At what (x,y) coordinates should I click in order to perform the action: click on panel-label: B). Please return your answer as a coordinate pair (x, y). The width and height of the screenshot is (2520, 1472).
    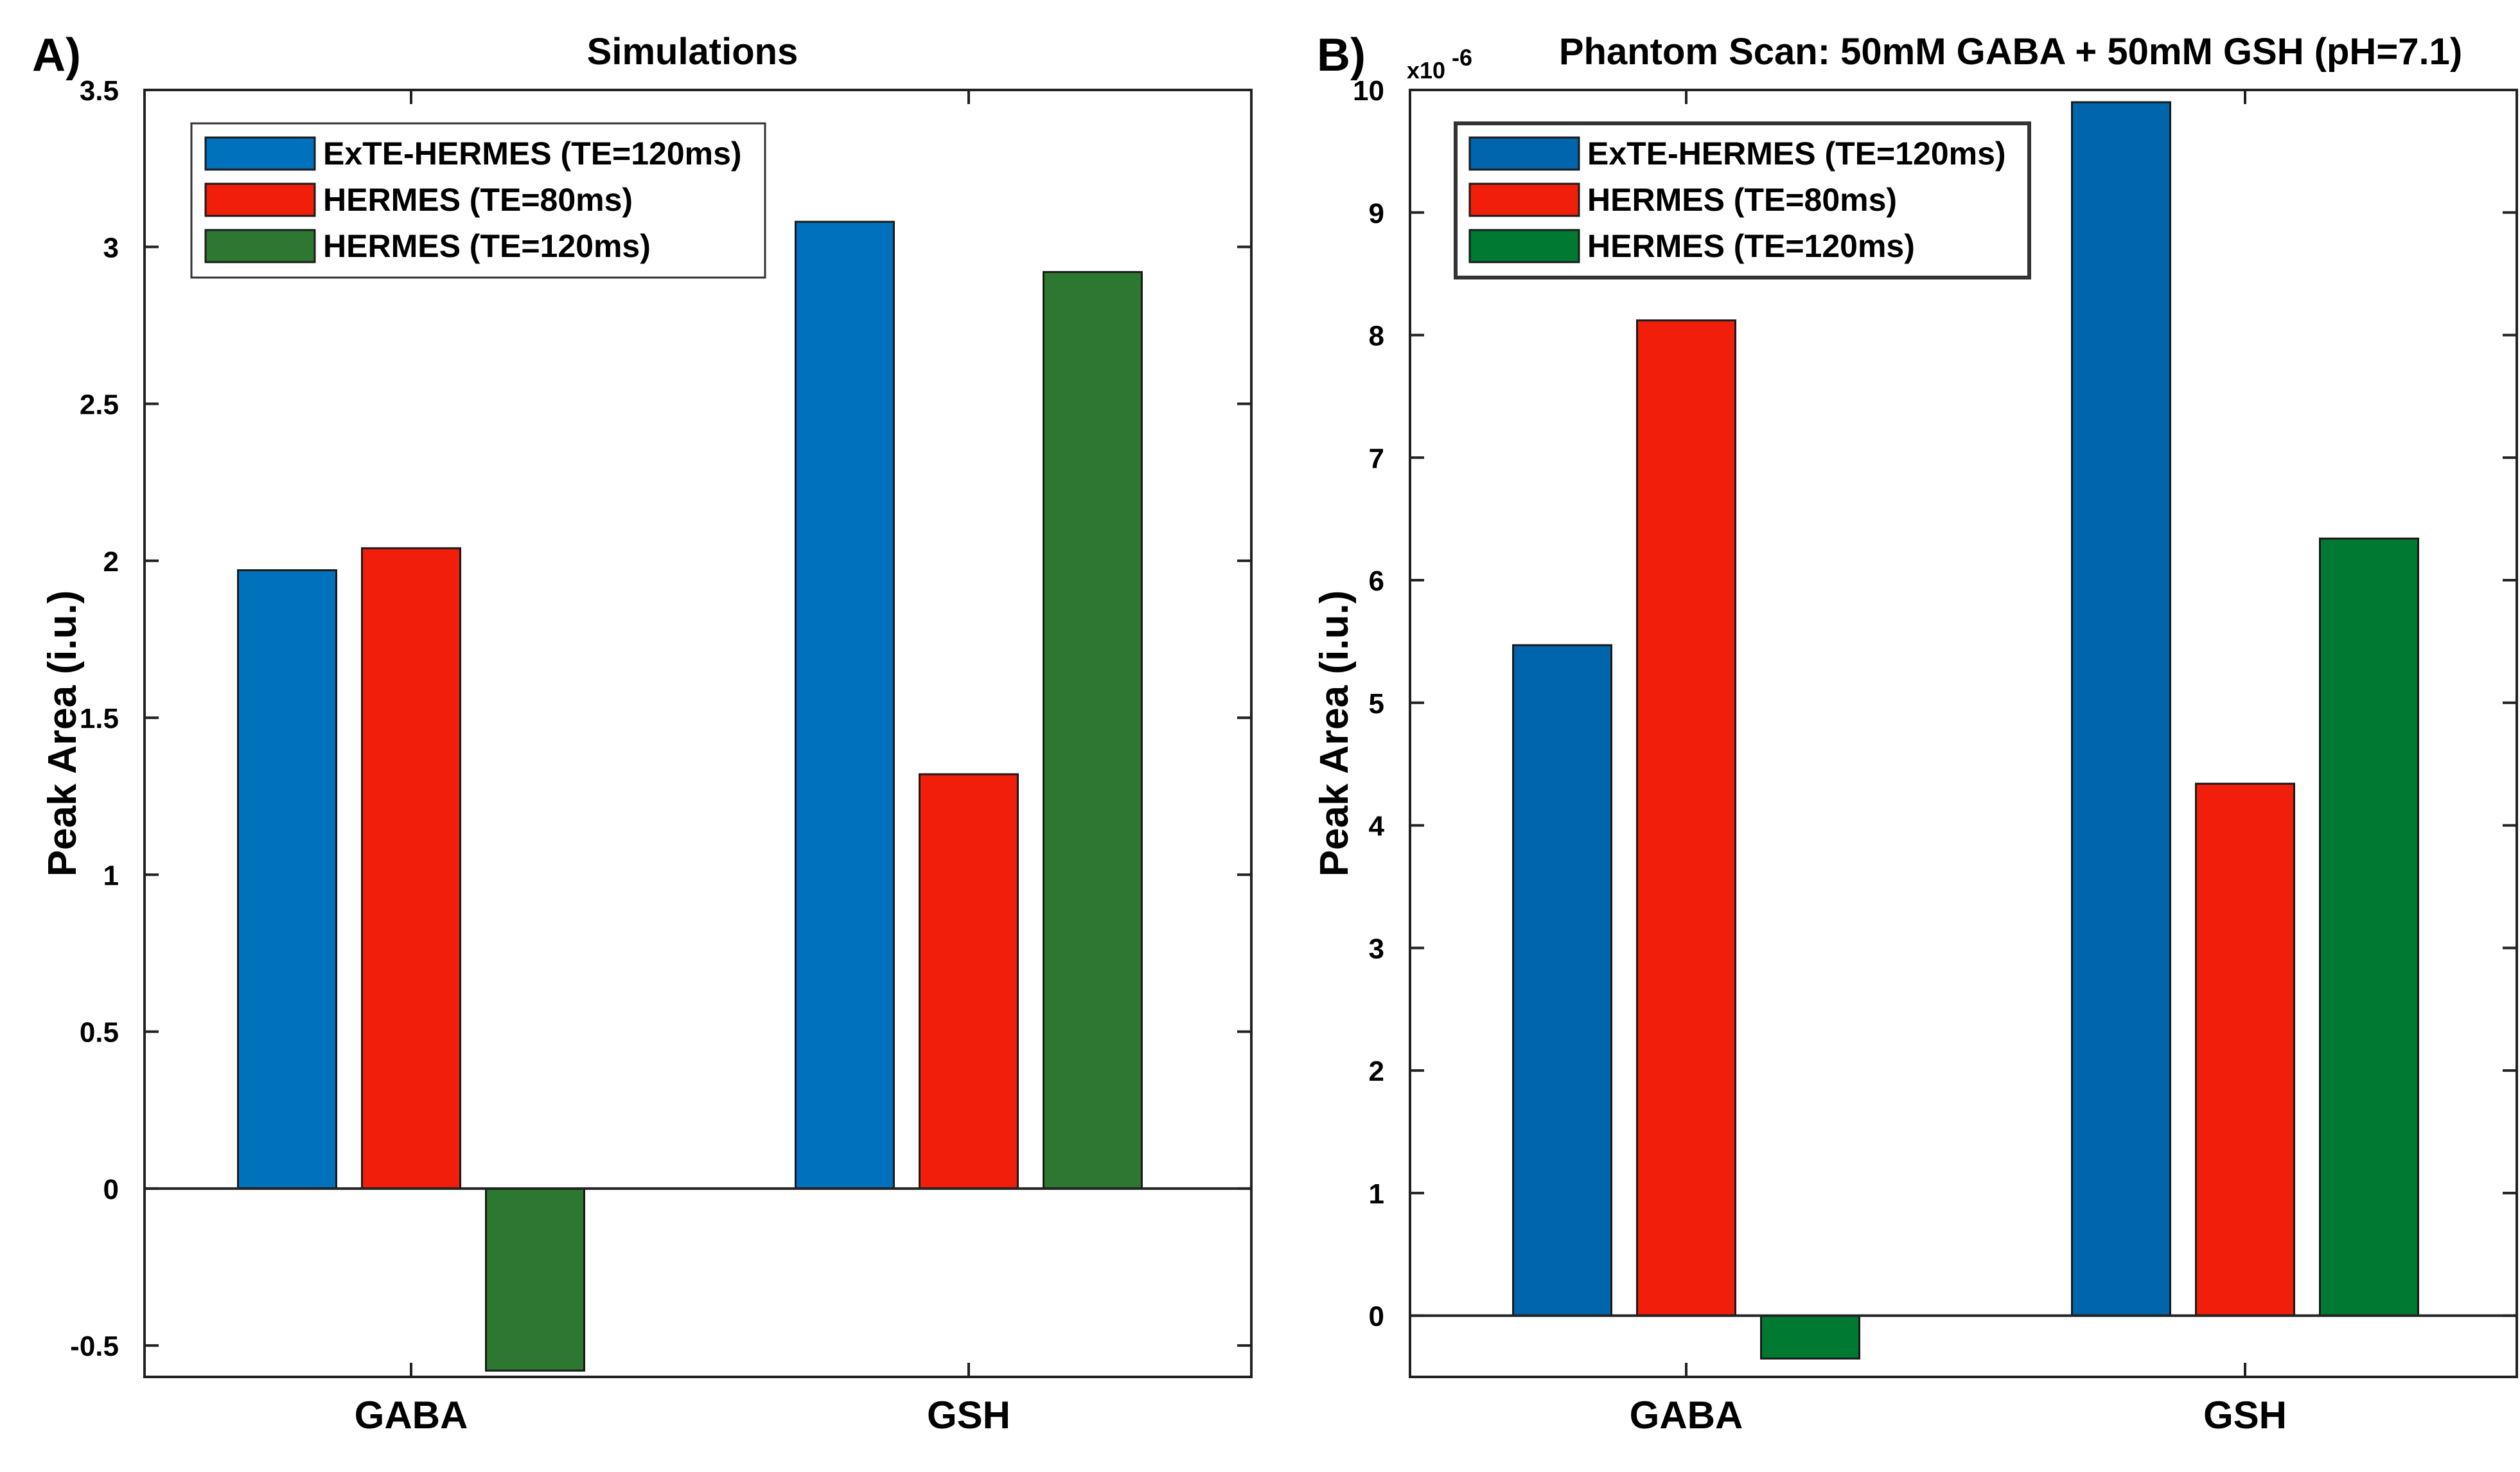
    Looking at the image, I should click on (1341, 55).